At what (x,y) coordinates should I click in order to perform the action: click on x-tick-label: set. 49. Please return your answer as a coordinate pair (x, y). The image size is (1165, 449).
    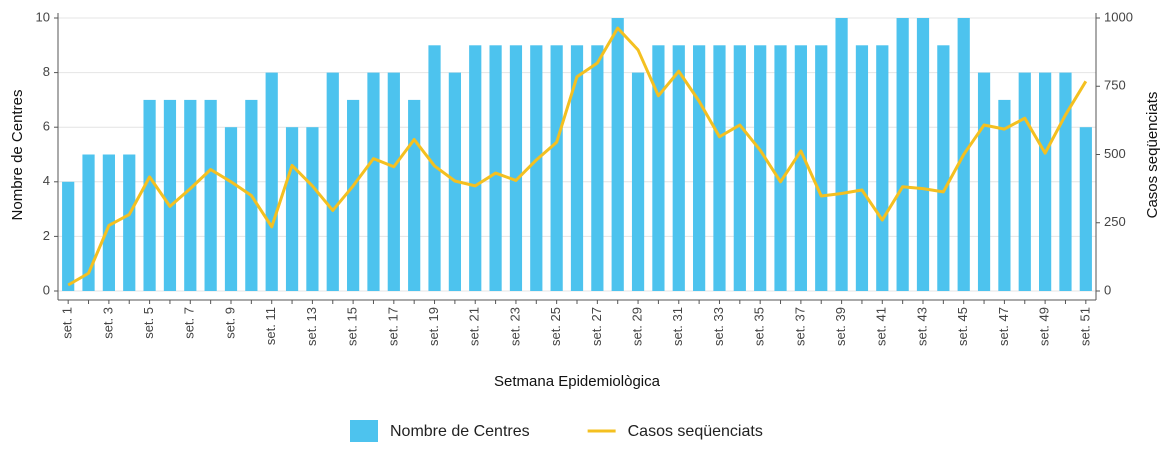
    Looking at the image, I should click on (1044, 326).